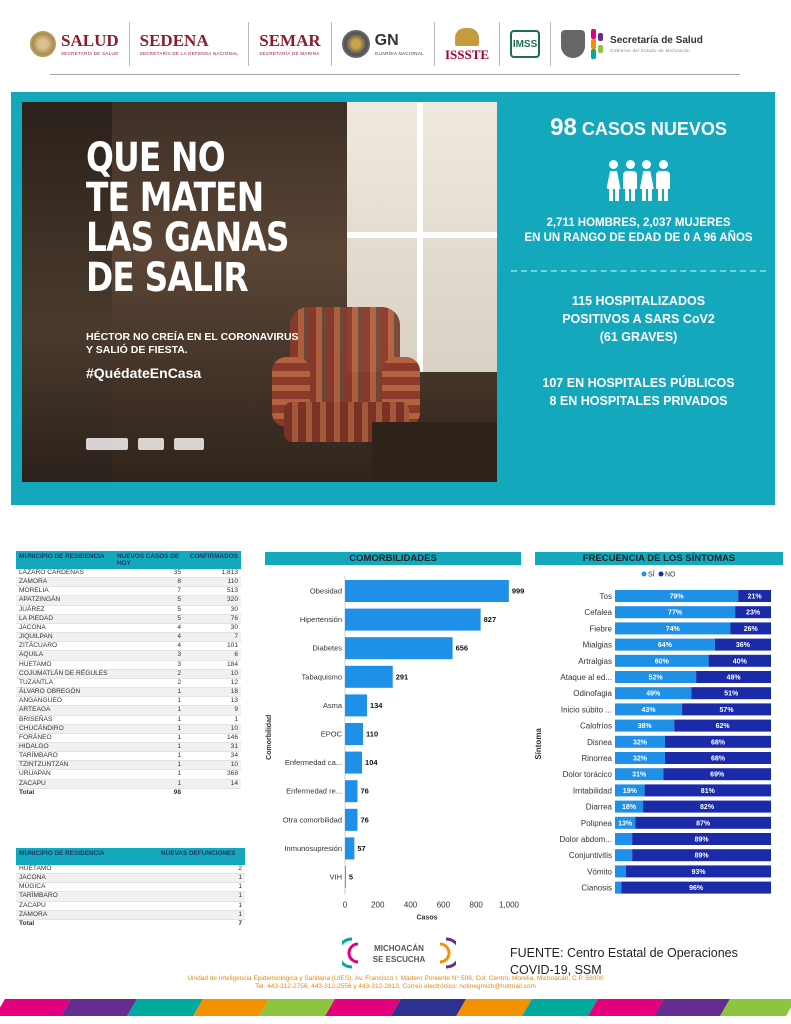  I want to click on x-tick-label: 400, so click(411, 905).